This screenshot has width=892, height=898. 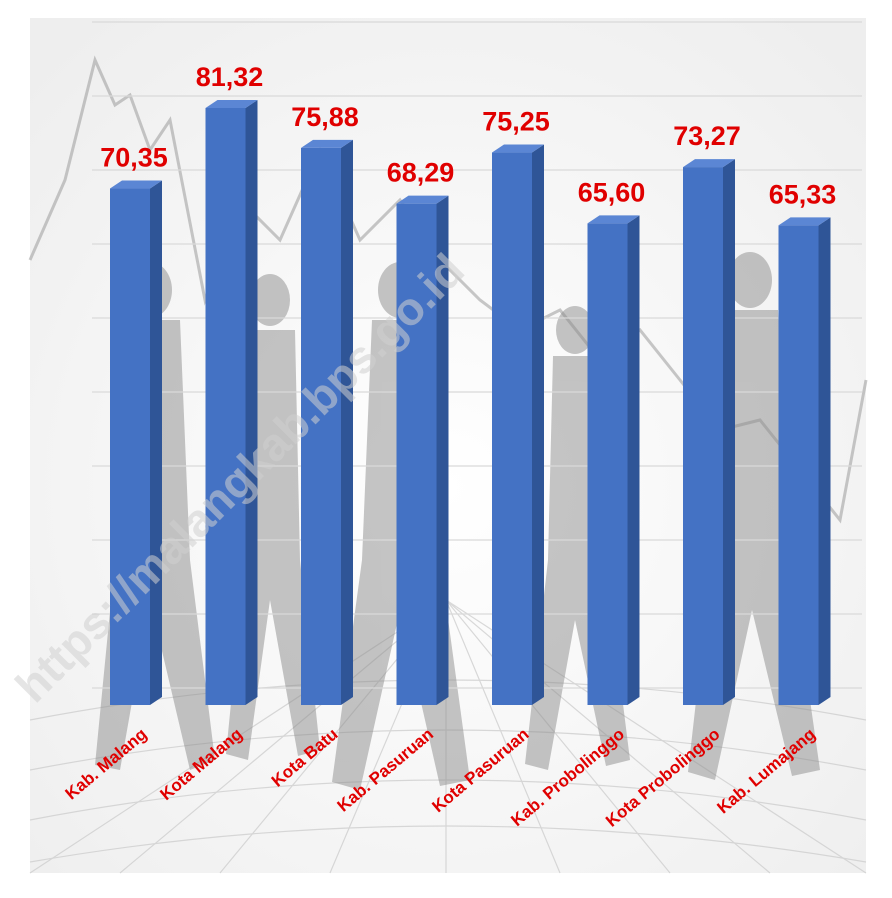 I want to click on value-label: 65,33, so click(x=803, y=194).